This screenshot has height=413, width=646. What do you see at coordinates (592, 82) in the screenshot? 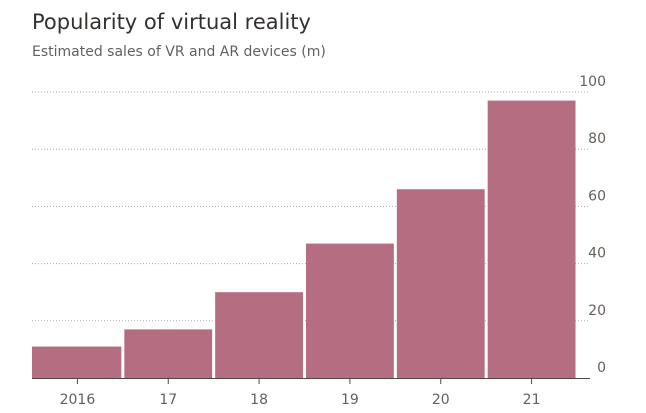
I see `y-tick-label: 100` at bounding box center [592, 82].